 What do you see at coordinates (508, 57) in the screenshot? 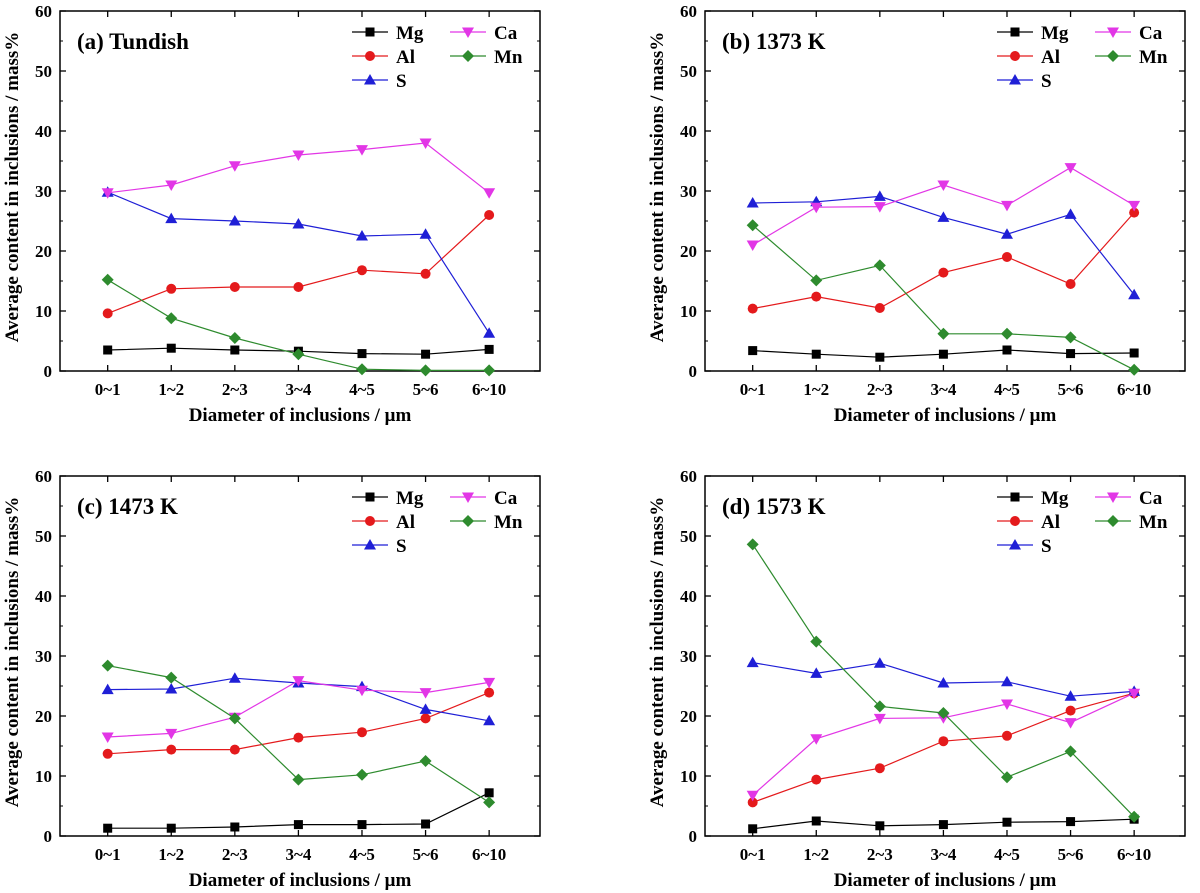
I see `legend-label-mn: Mn` at bounding box center [508, 57].